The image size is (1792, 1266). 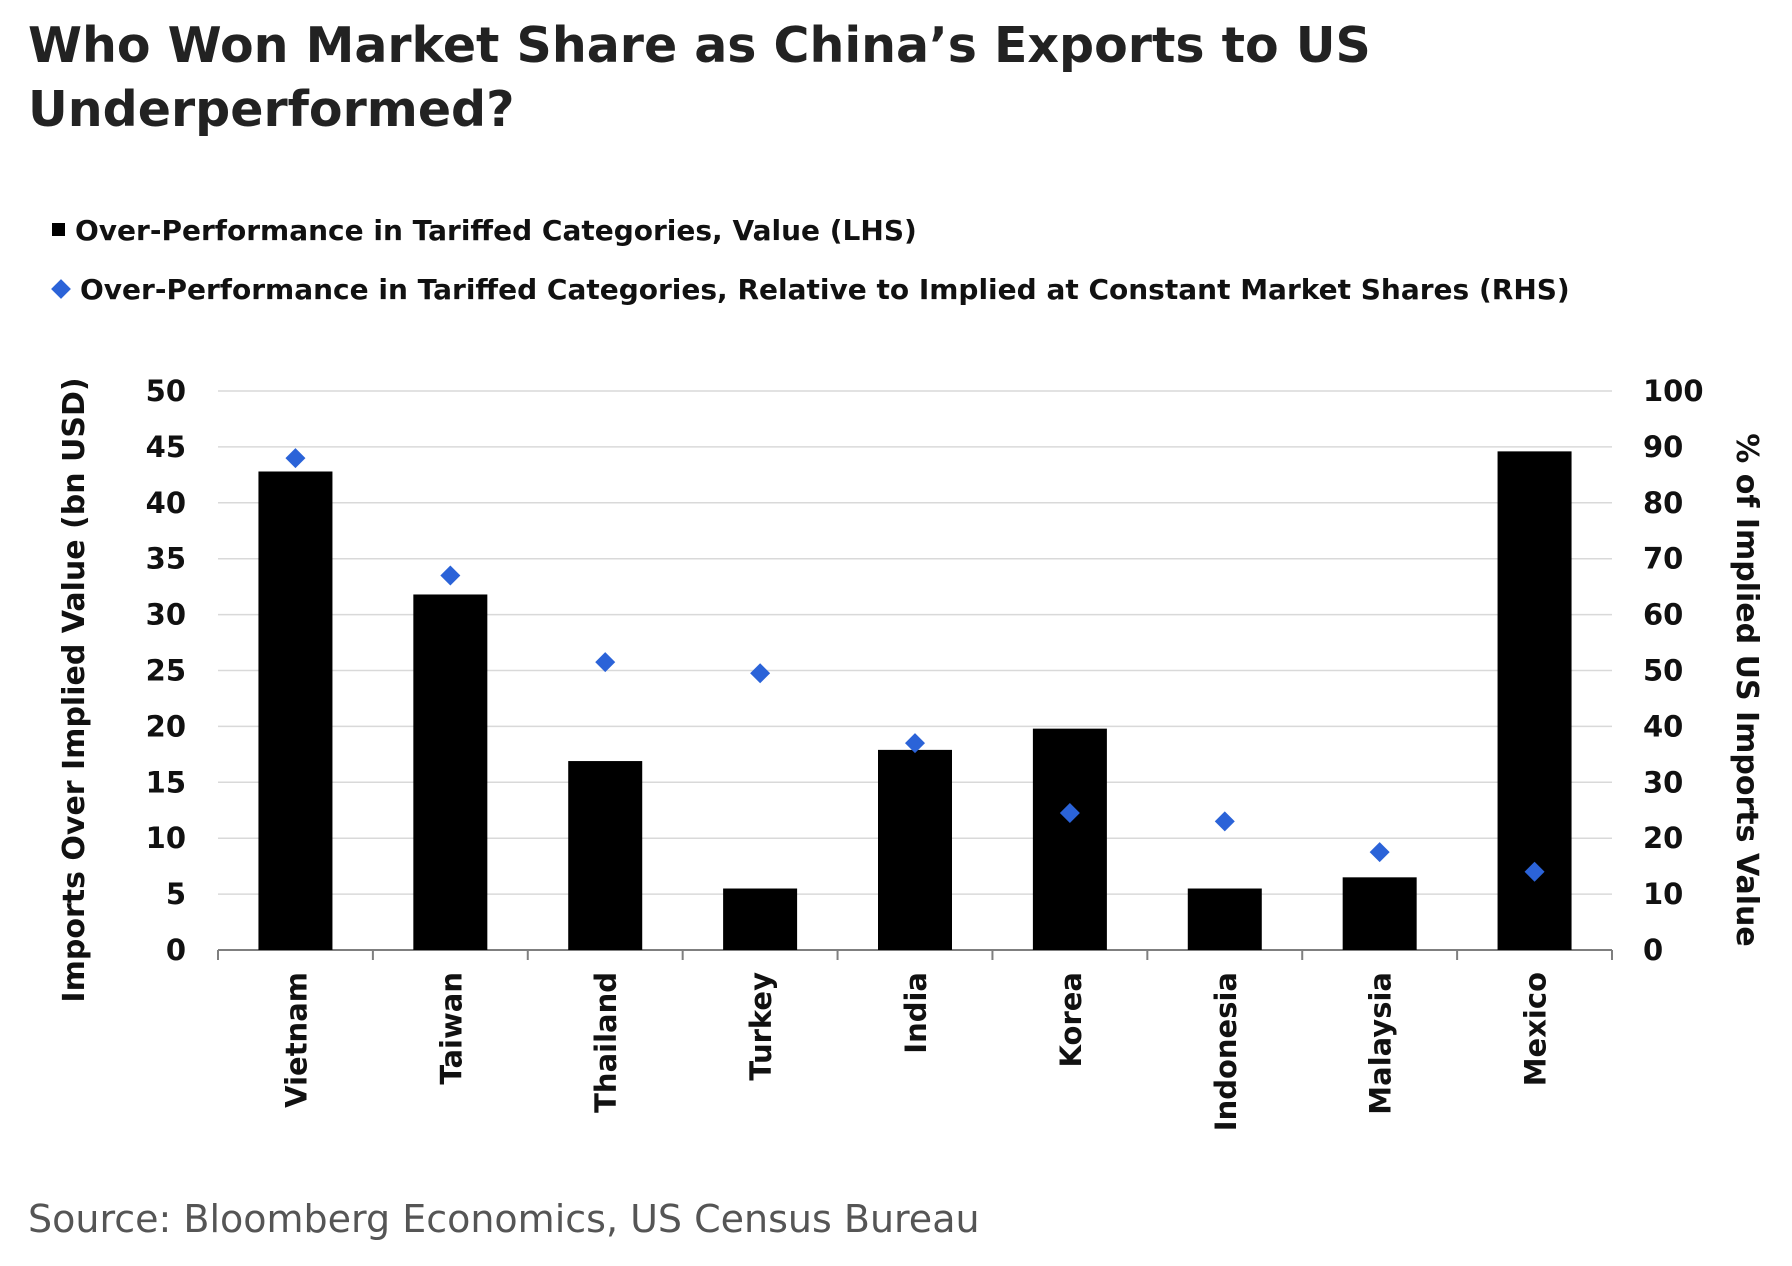 I want to click on y-right-axis-title: % of Implied US Imports Value, so click(x=1746, y=690).